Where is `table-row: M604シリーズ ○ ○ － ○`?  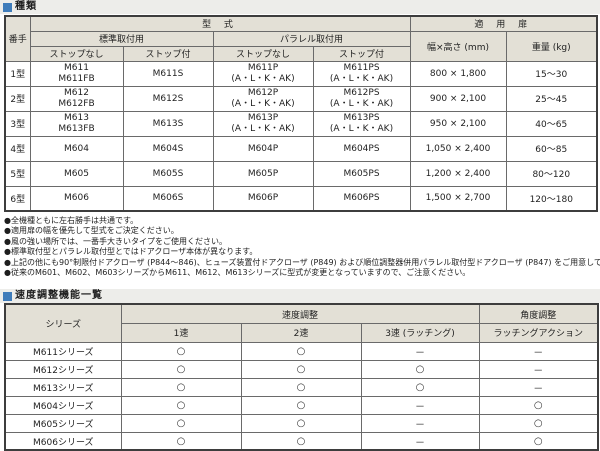
table-row: M604シリーズ ○ ○ － ○ is located at coordinates (301, 405).